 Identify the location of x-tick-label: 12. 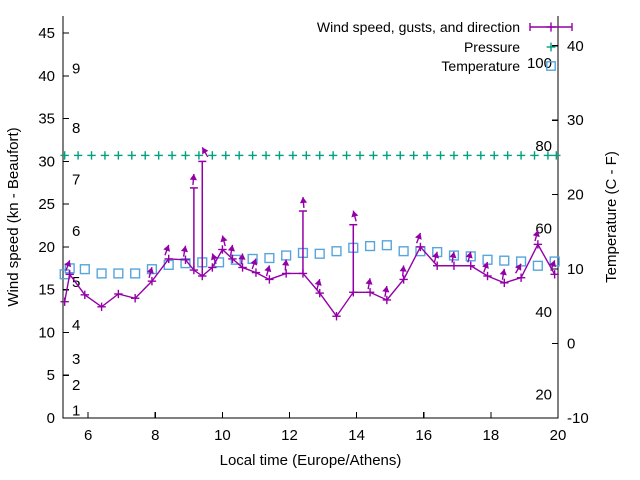
(289, 435).